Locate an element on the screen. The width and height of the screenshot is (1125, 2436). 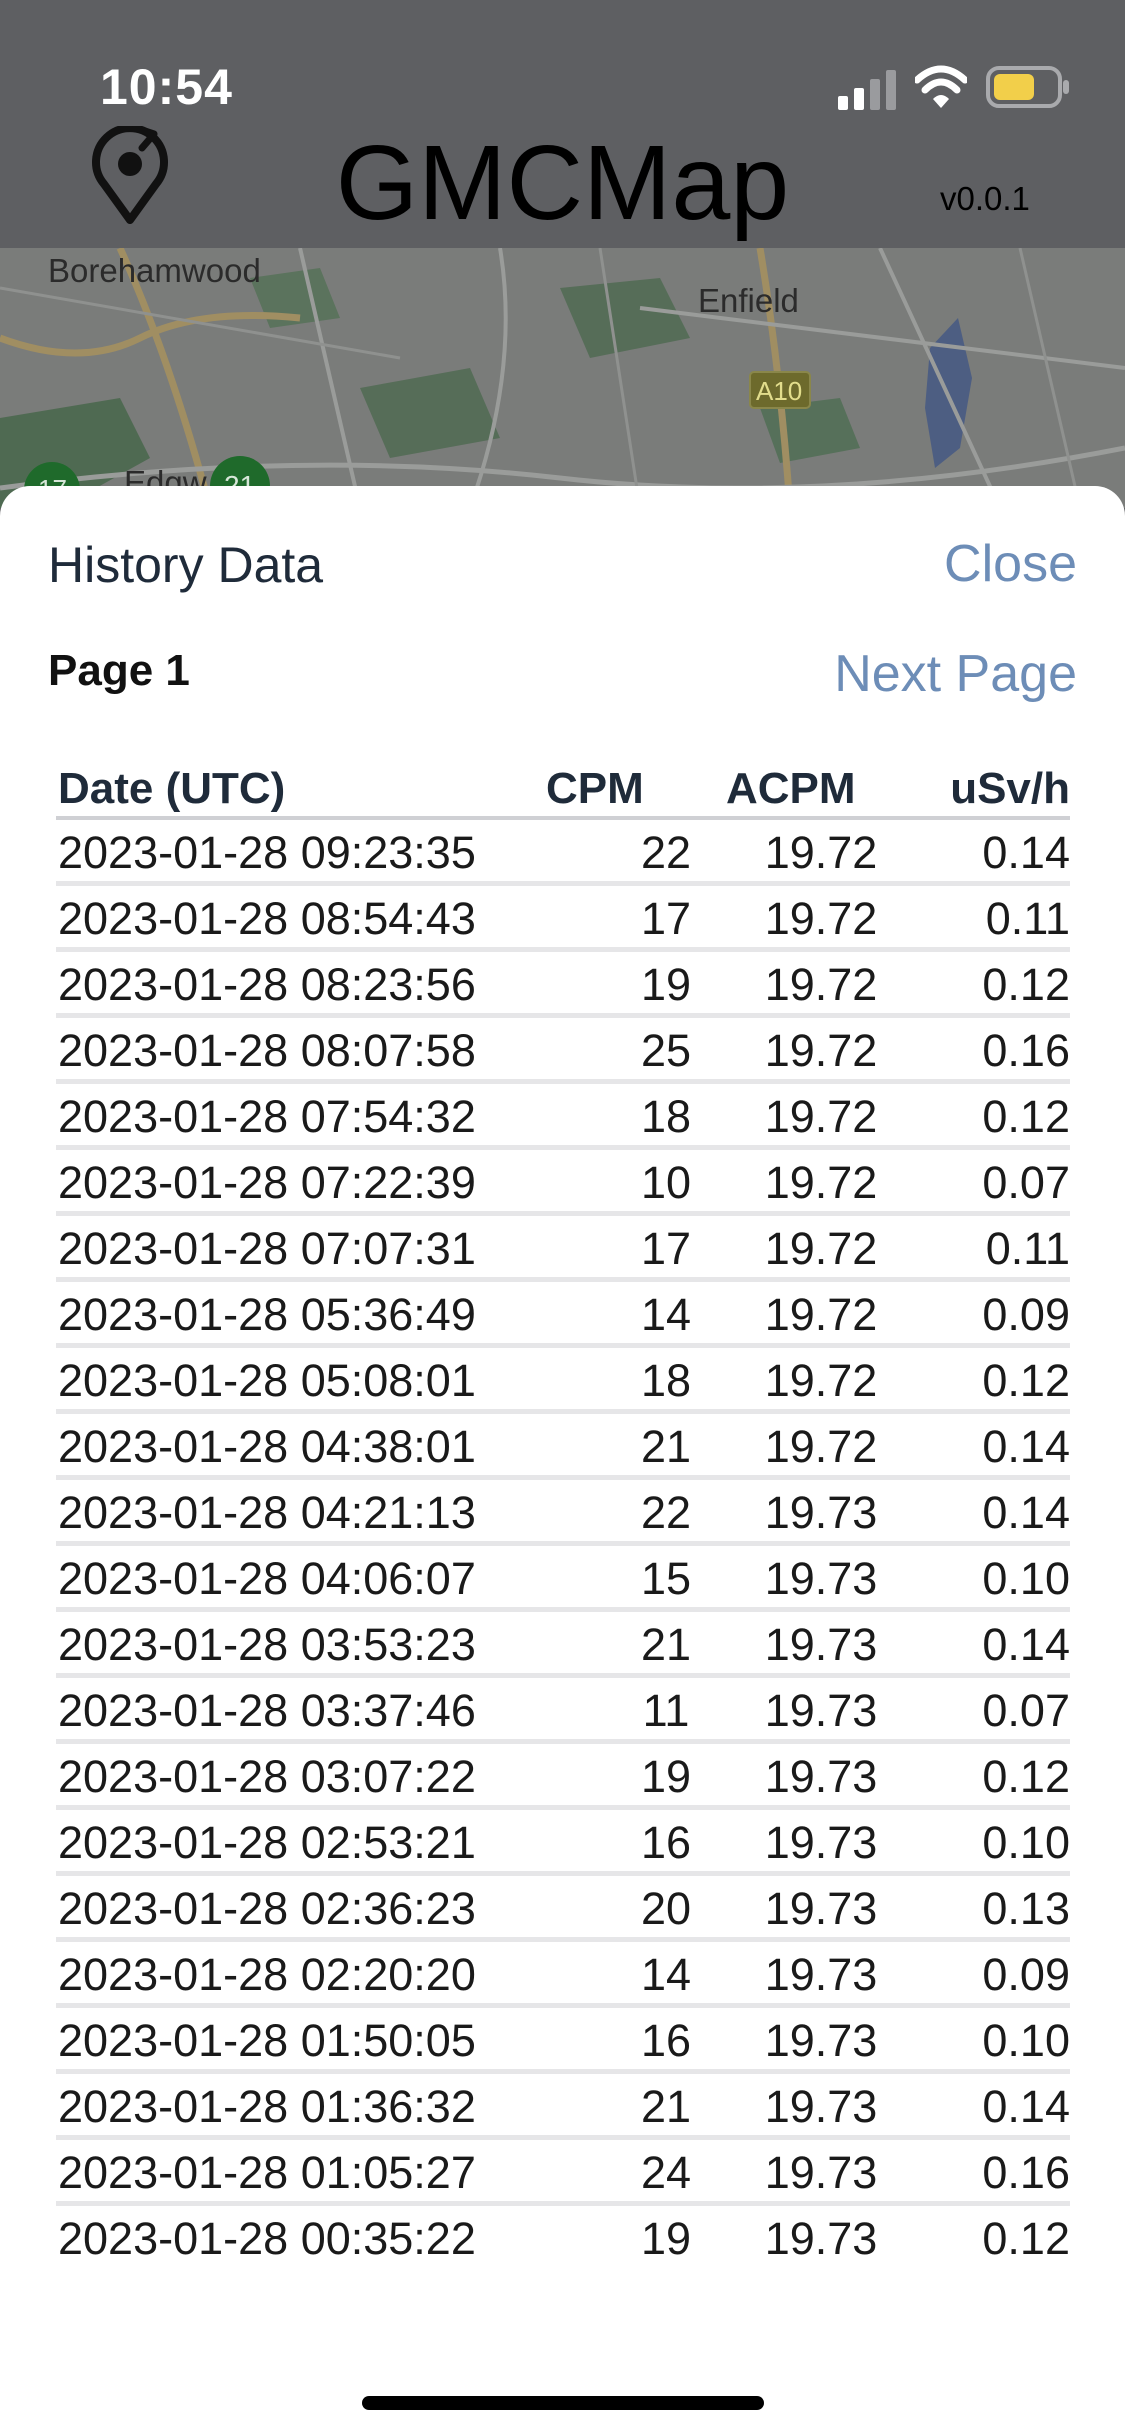
table-row: 2023-01-28 09:23:35 22 19.72 0.14 is located at coordinates (563, 848).